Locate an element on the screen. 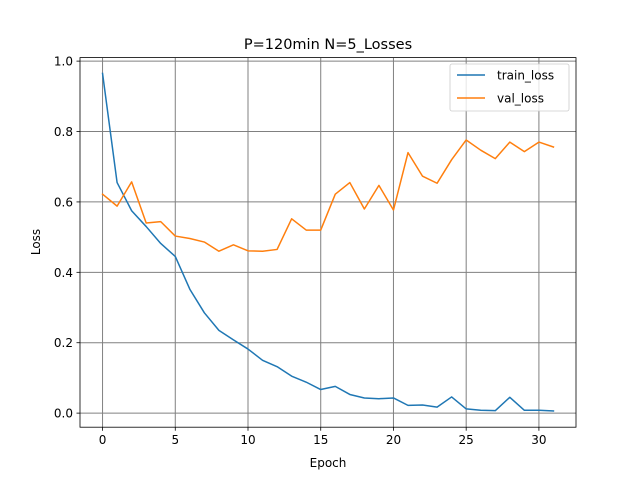 This screenshot has height=480, width=640. y-tick-label: 0.6 is located at coordinates (63, 202).